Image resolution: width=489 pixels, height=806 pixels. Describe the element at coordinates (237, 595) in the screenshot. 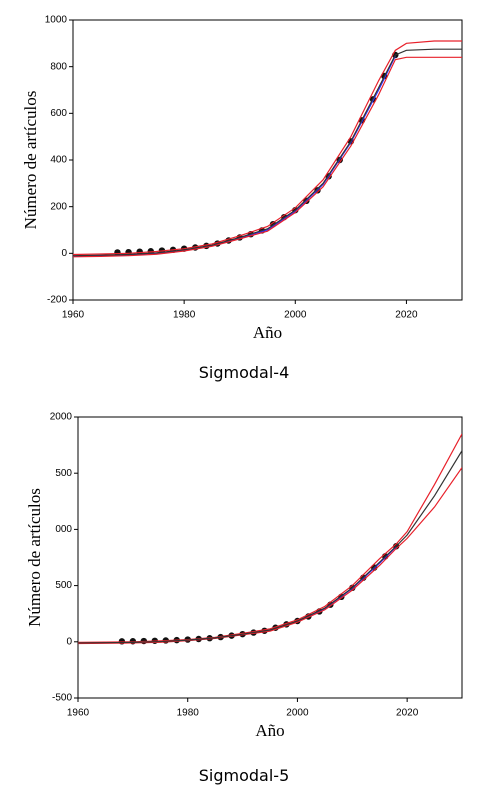

I see `fit-line` at that location.